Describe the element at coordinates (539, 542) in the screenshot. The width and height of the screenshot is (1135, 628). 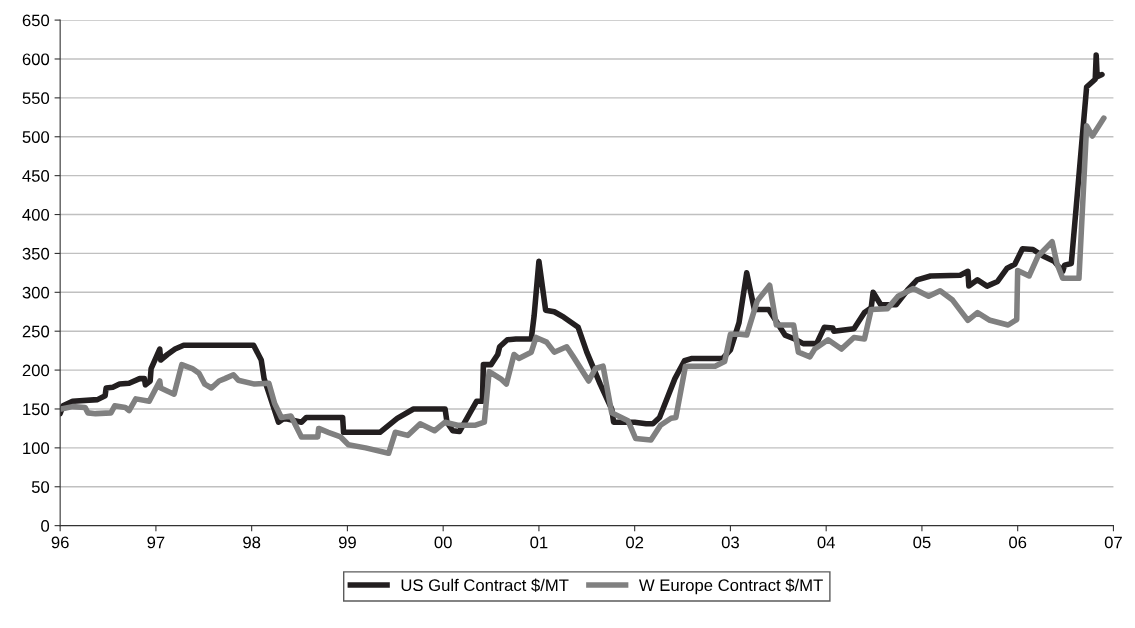
I see `x-tick-label: 01` at that location.